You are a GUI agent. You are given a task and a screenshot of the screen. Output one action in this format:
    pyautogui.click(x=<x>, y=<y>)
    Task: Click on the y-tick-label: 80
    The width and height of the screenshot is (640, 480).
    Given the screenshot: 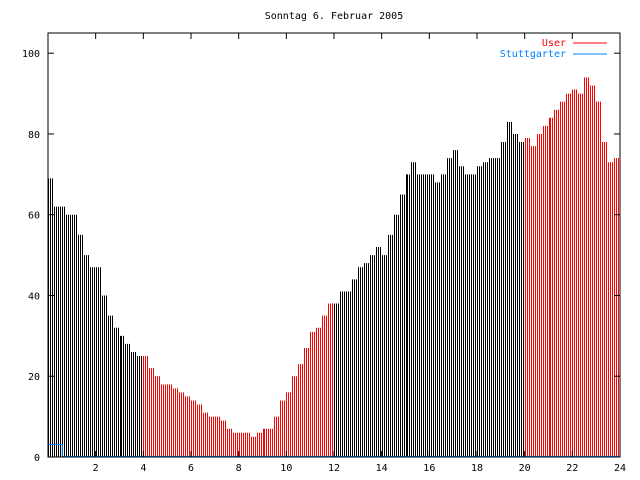 What is the action you would take?
    pyautogui.click(x=34, y=135)
    